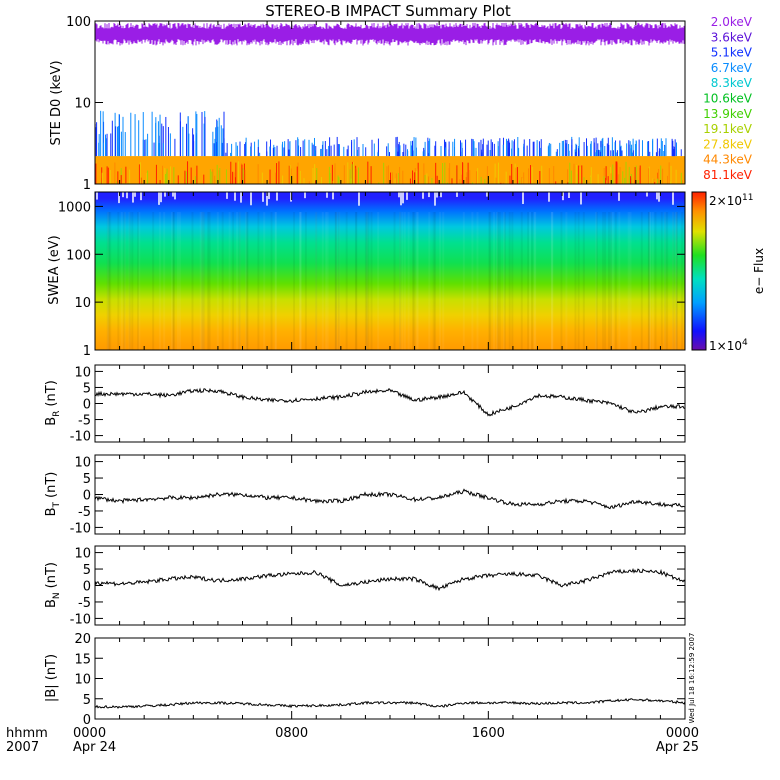 Image resolution: width=780 pixels, height=780 pixels. I want to click on ste-high-energy-band, so click(390, 170).